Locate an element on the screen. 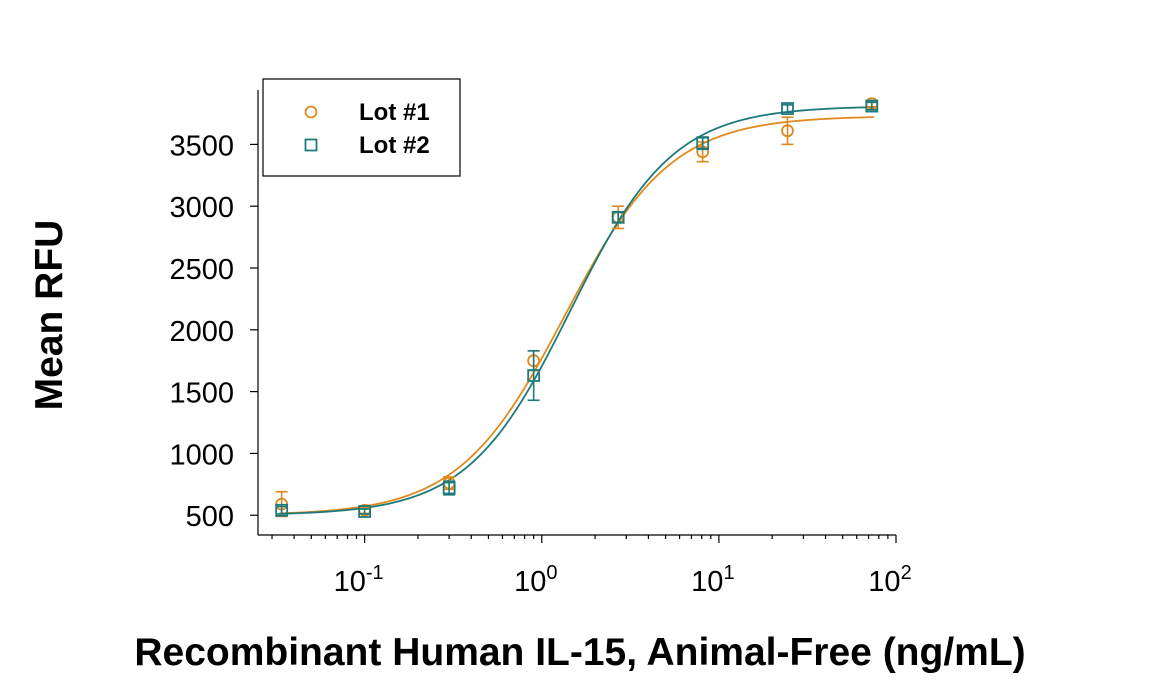  y-tick-label: 3500 is located at coordinates (201, 146).